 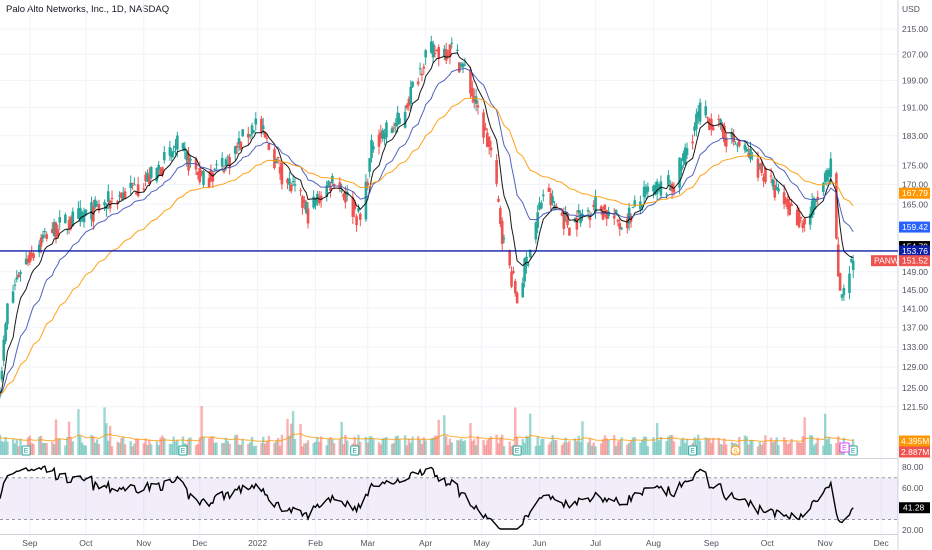 What do you see at coordinates (844, 447) in the screenshot?
I see `upcoming-earnings-marker` at bounding box center [844, 447].